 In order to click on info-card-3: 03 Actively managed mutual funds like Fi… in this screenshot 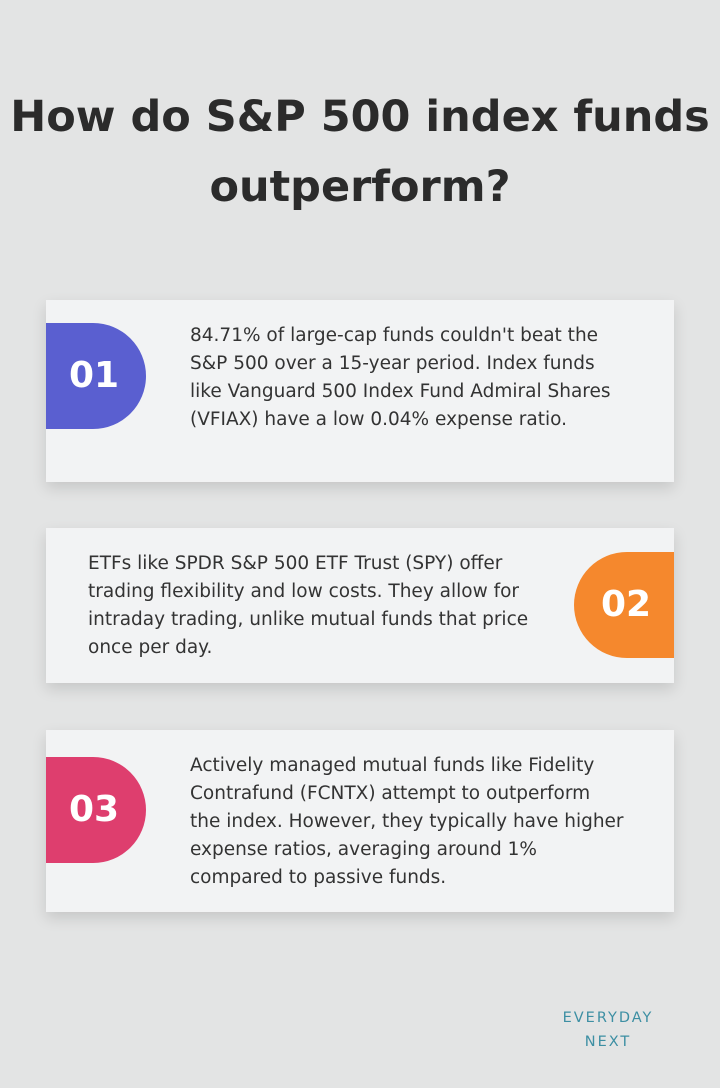, I will do `click(360, 821)`.